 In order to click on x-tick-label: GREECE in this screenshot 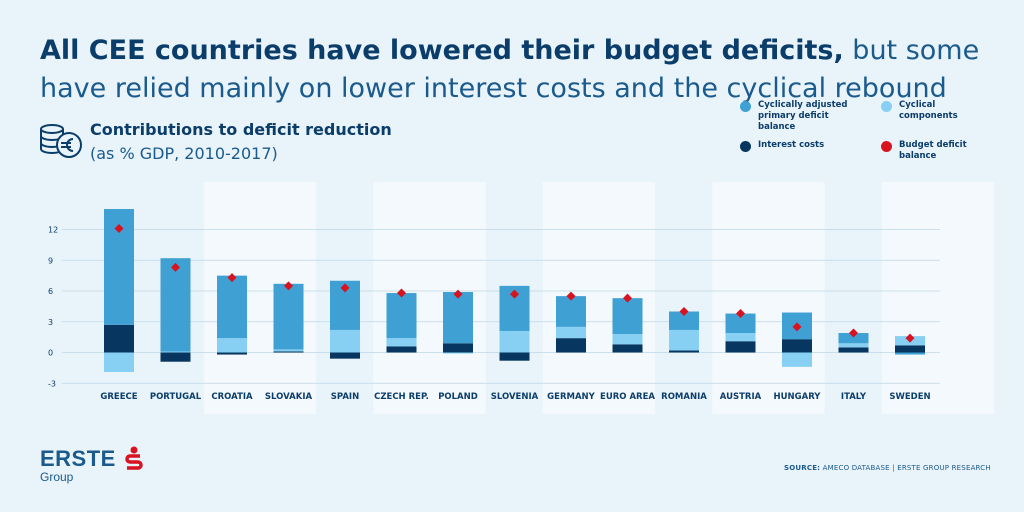, I will do `click(118, 397)`.